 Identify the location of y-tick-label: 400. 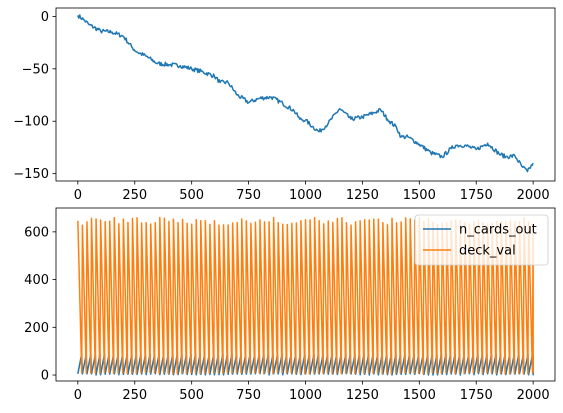
(36, 280).